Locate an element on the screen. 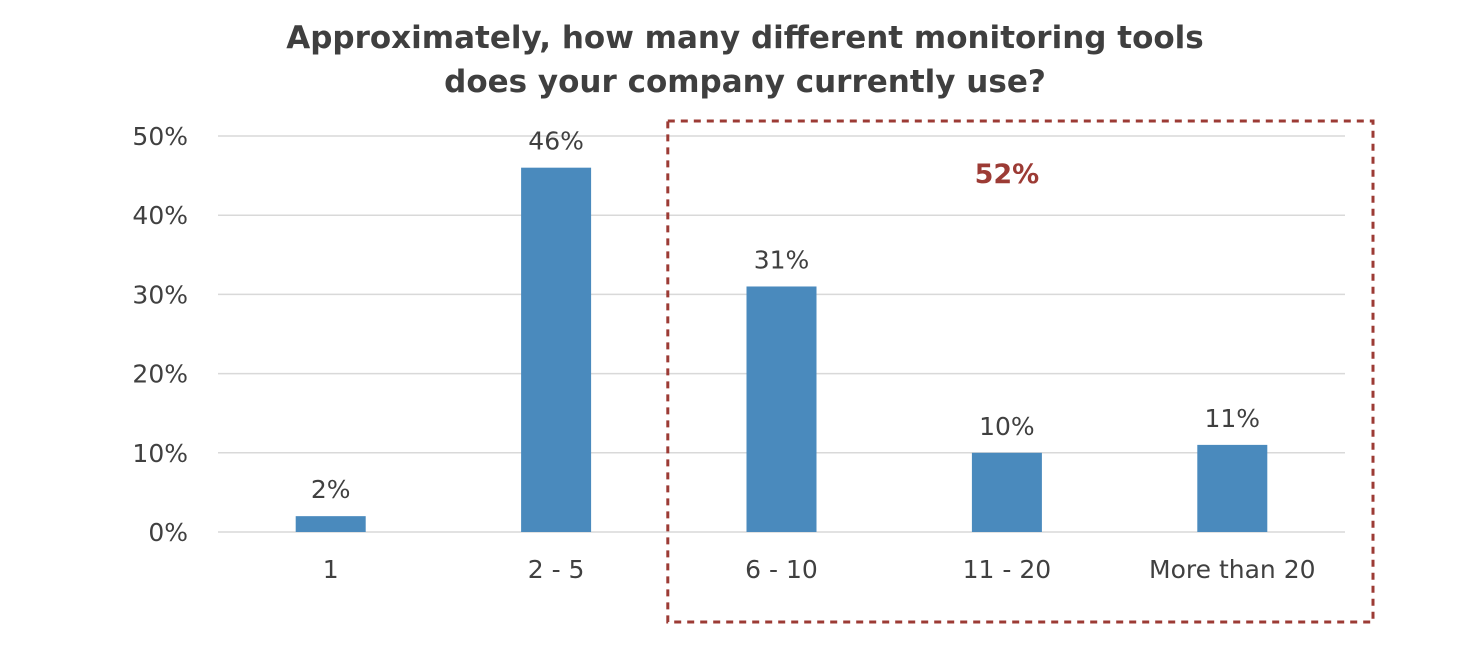 The width and height of the screenshot is (1459, 650). data-label-5: 11% is located at coordinates (1233, 418).